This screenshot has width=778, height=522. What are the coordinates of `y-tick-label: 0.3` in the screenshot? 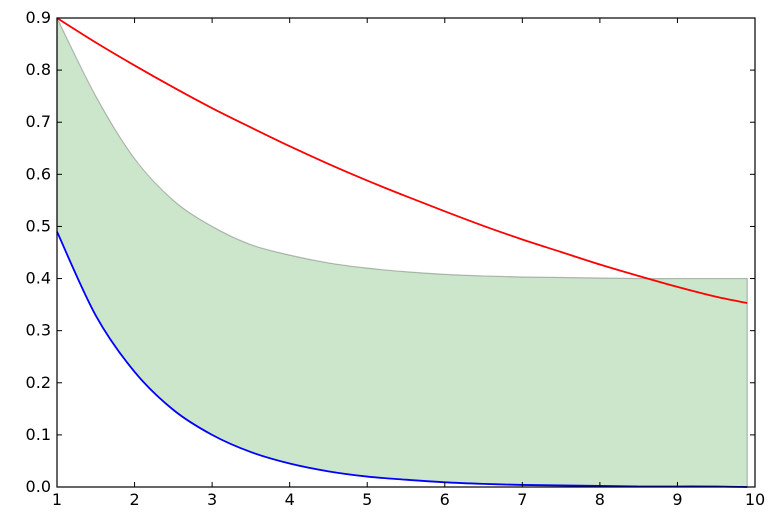 It's located at (38, 330).